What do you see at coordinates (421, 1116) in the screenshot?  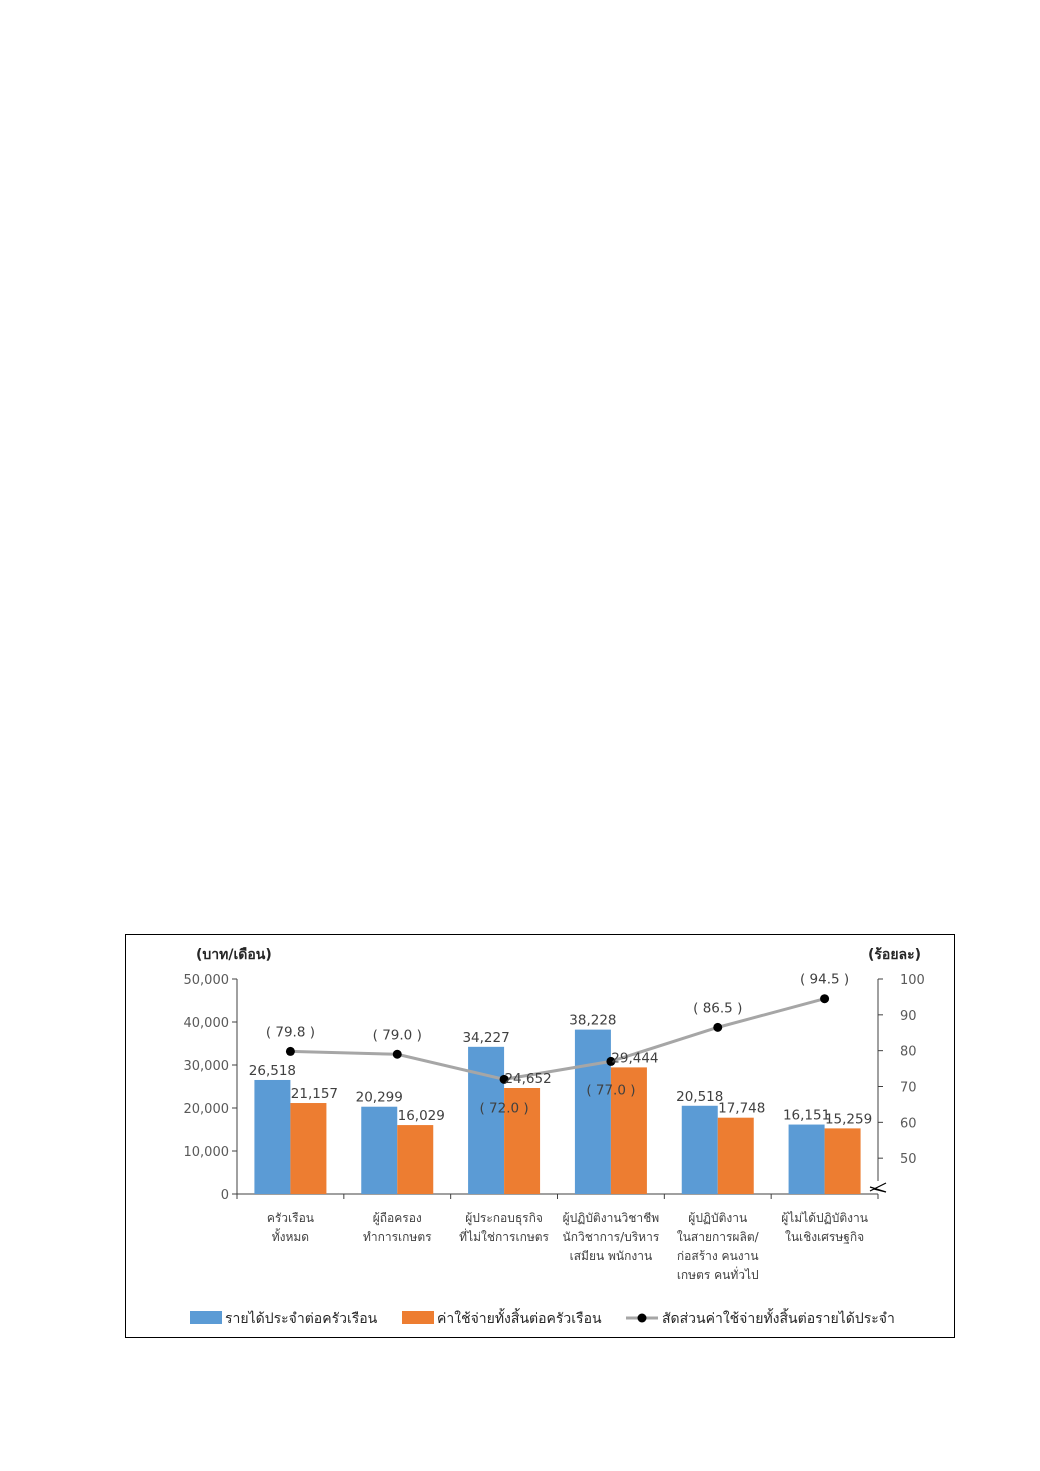 I see `expense-value-label: 16,029` at bounding box center [421, 1116].